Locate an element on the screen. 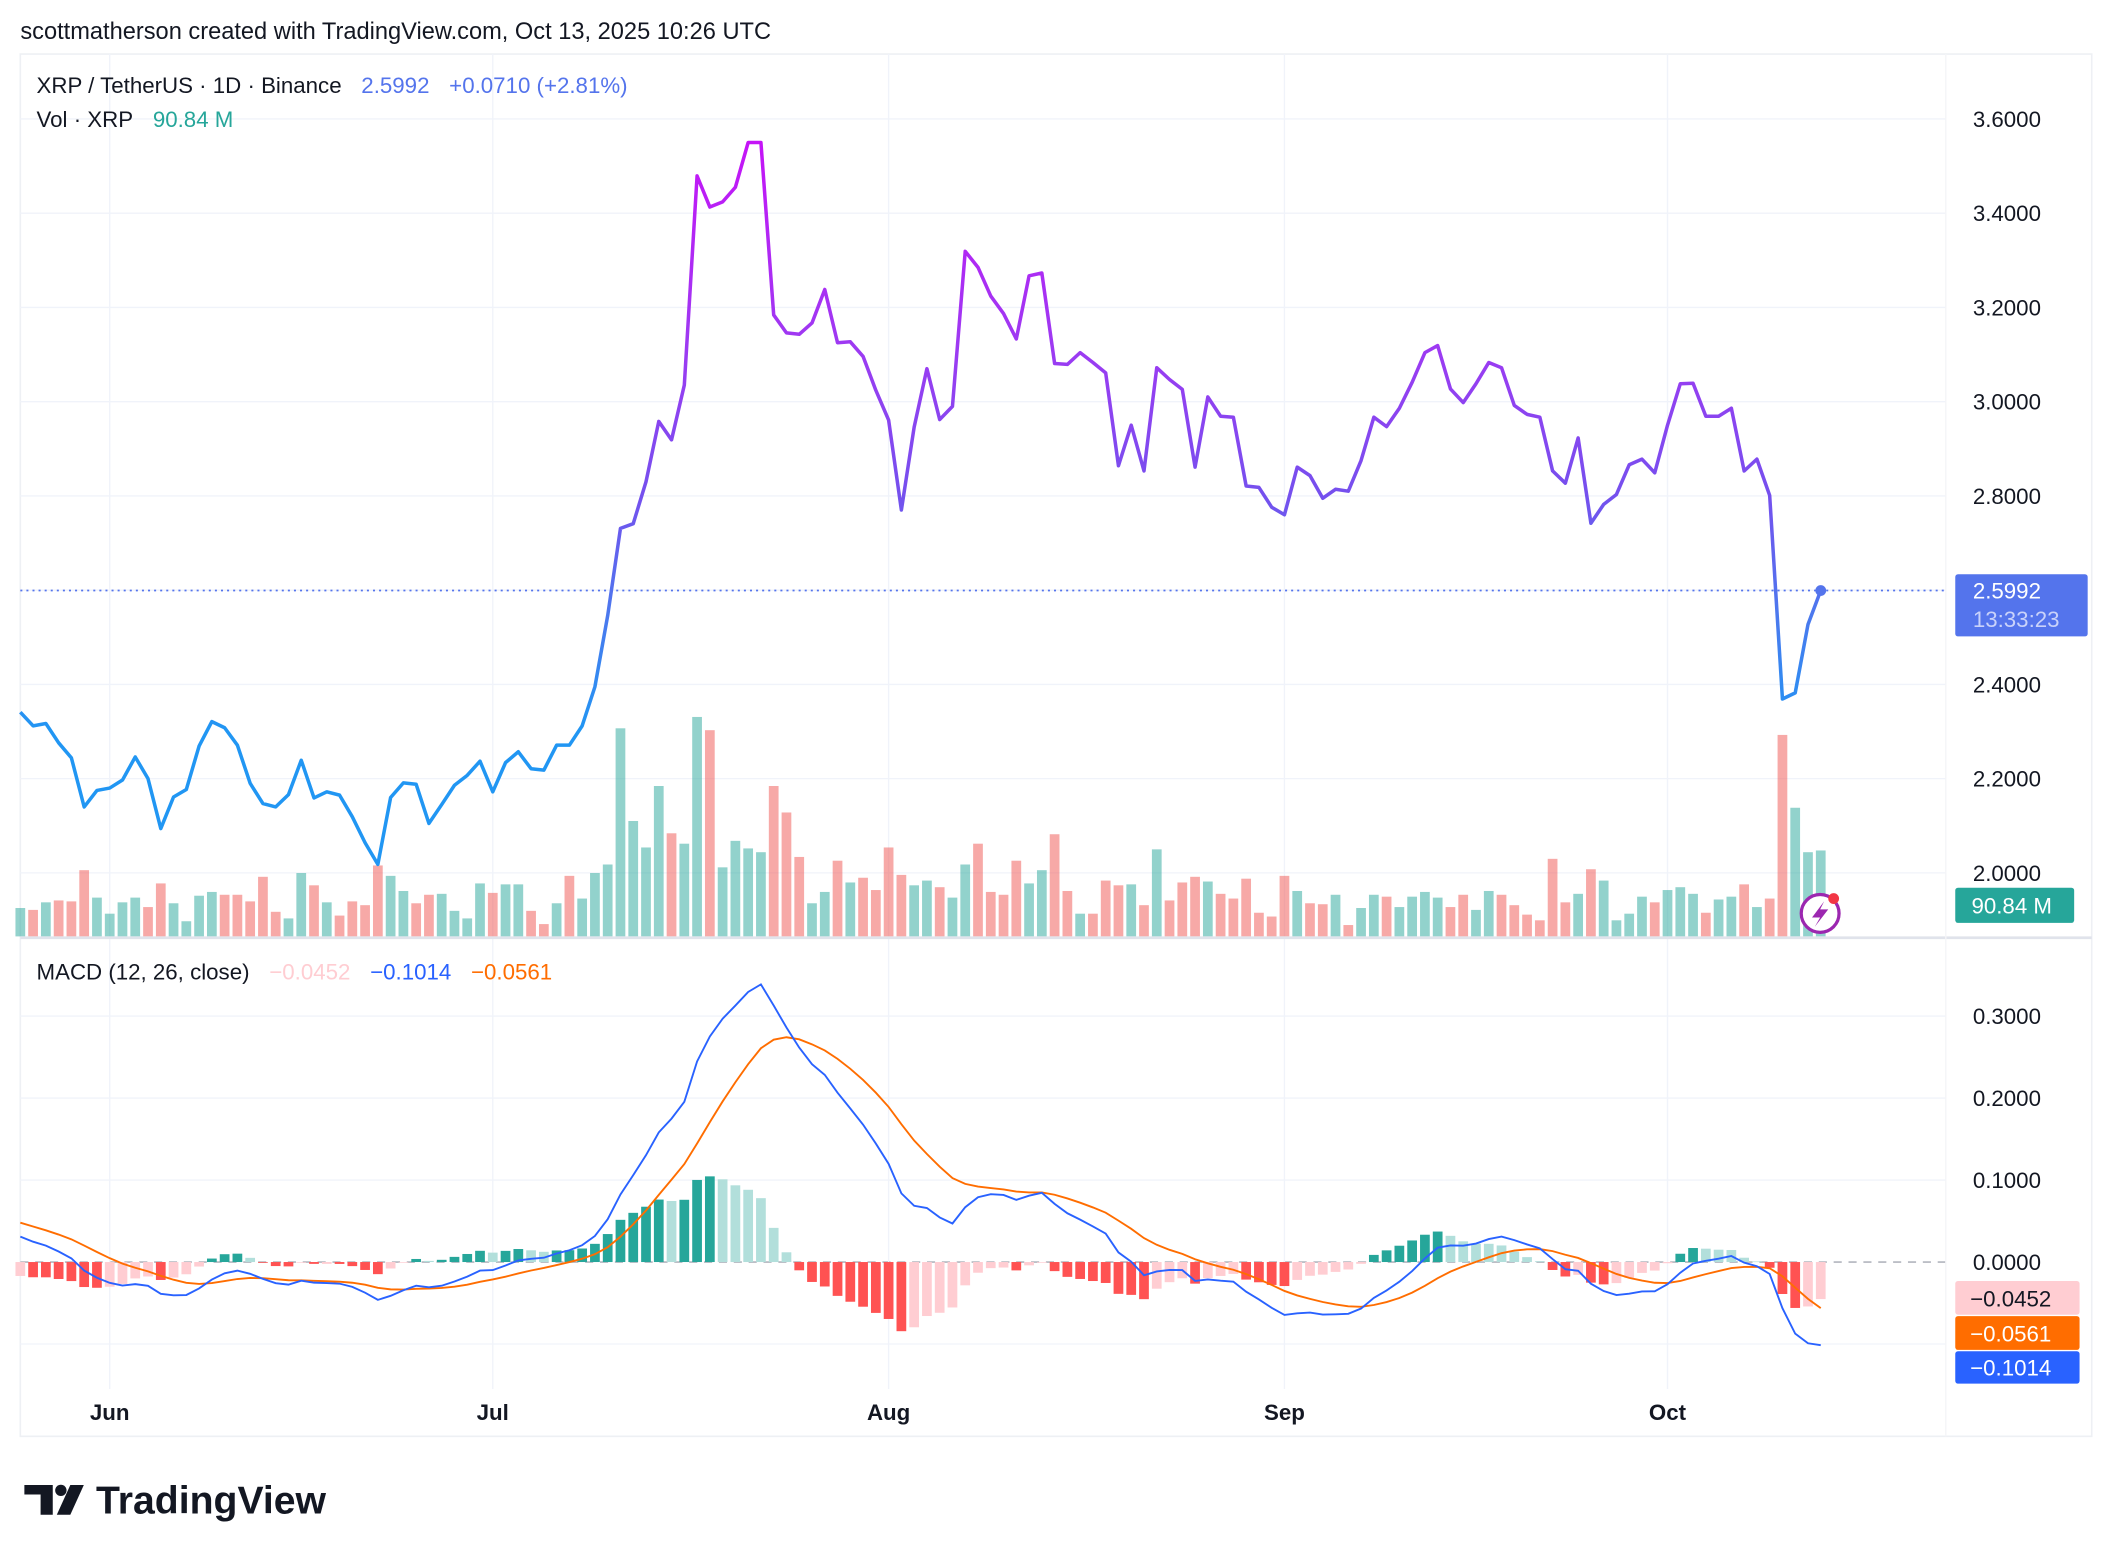  volume-bars is located at coordinates (920, 826).